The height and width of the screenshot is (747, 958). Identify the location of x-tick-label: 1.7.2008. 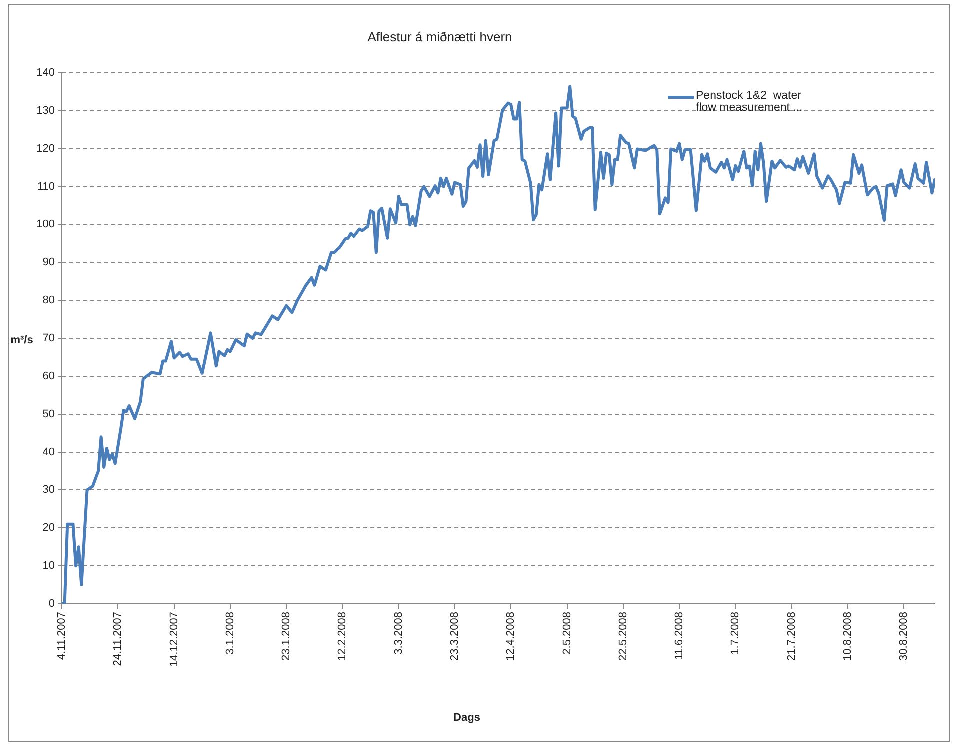
(736, 633).